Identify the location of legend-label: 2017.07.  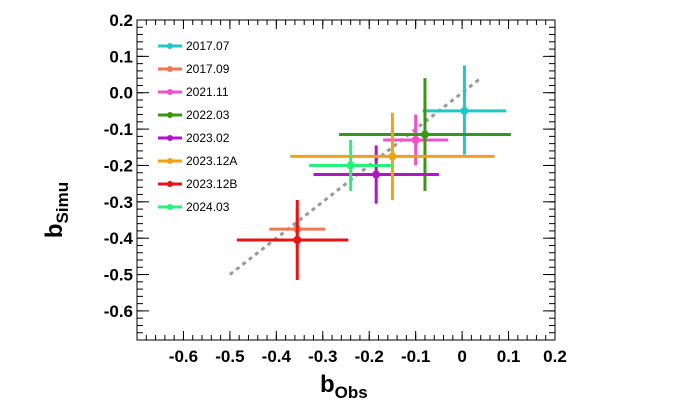
(208, 46).